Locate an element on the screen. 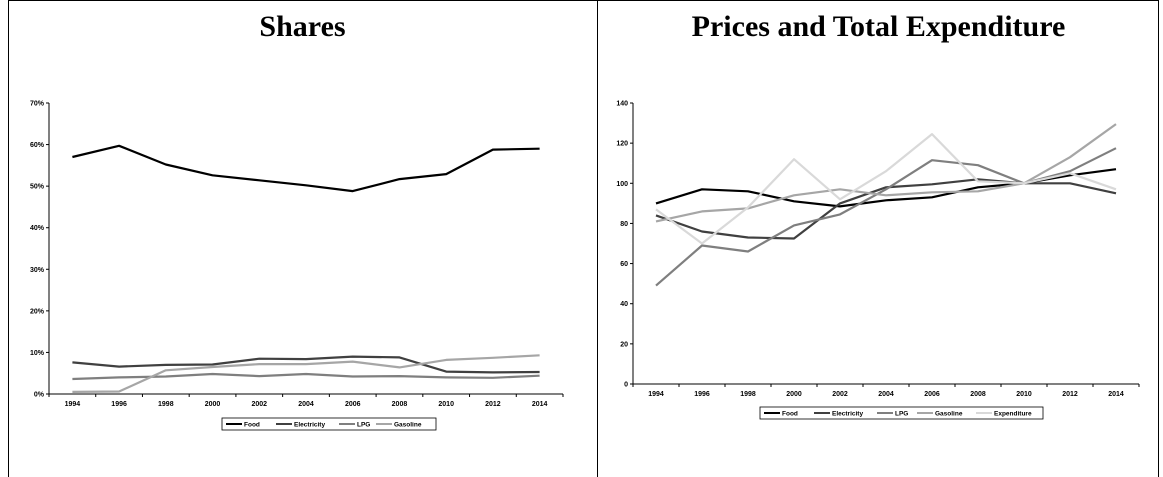 This screenshot has width=1163, height=477. prices-chart-title: Prices and Total Expenditure is located at coordinates (878, 26).